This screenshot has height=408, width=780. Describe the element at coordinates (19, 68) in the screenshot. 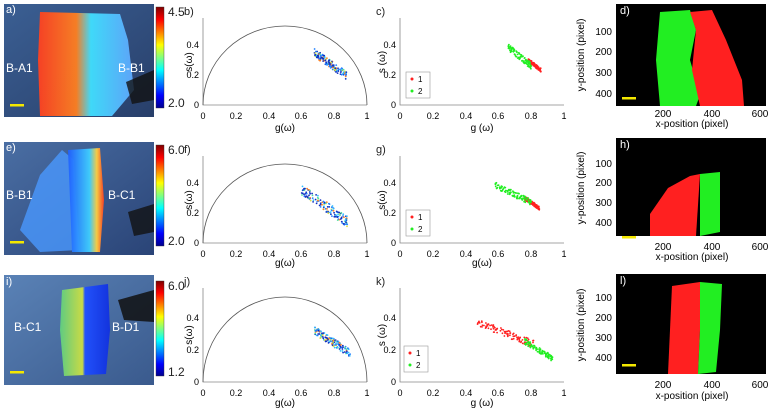

I see `sample-label-left: B-A1` at that location.